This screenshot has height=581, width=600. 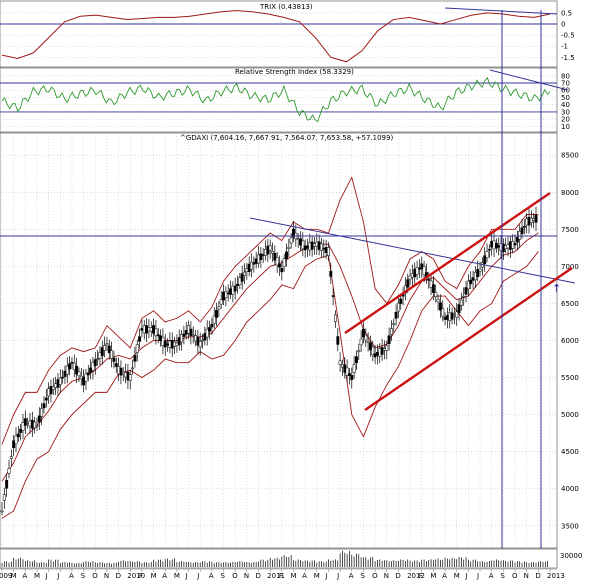 I want to click on x-tick-label: M, so click(x=14, y=576).